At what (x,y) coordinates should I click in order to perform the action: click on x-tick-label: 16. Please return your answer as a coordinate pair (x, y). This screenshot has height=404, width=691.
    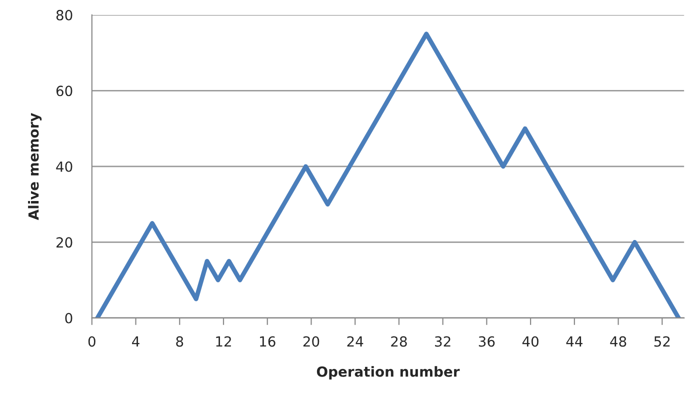
    Looking at the image, I should click on (268, 341).